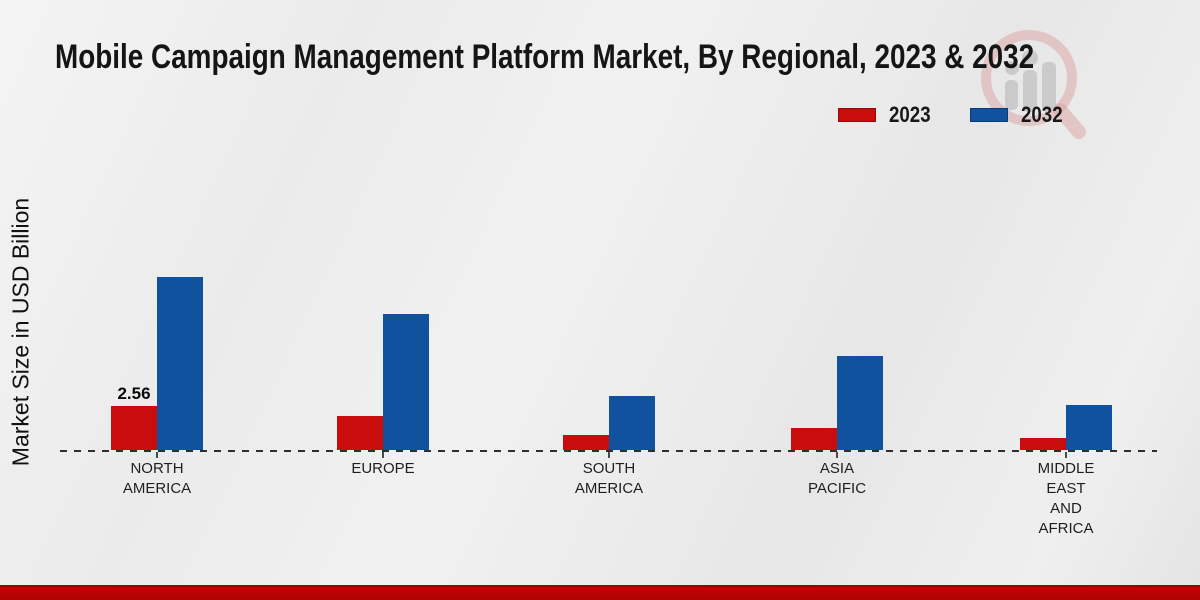 This screenshot has width=1200, height=600. Describe the element at coordinates (360, 433) in the screenshot. I see `bar-2023-europe` at that location.